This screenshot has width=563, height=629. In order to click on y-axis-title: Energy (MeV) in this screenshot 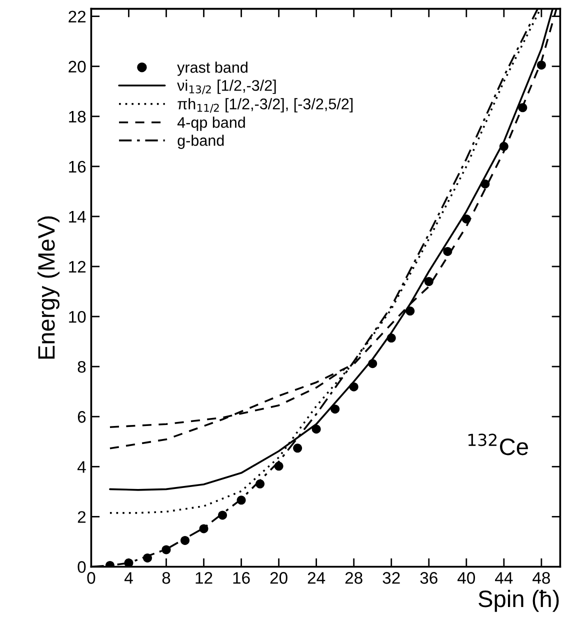, I will do `click(48, 287)`.